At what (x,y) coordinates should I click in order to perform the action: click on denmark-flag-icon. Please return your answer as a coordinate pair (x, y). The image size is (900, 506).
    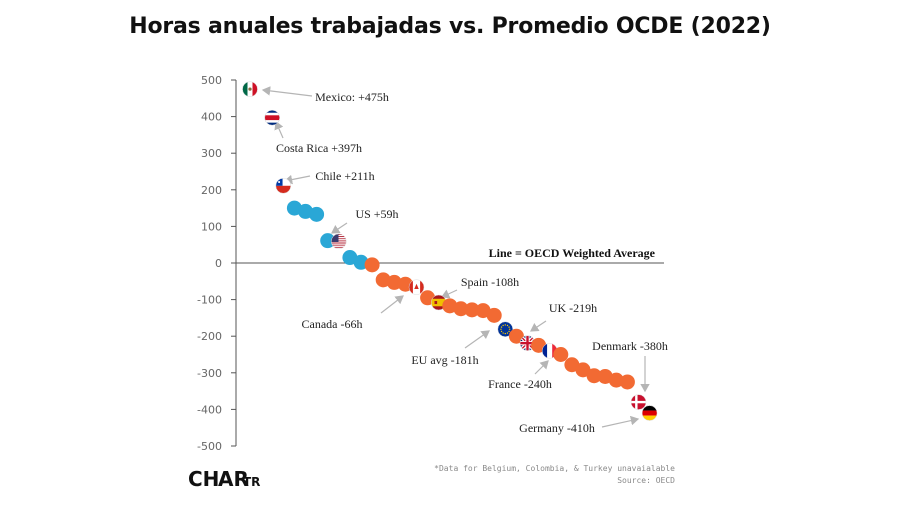
    Looking at the image, I should click on (638, 402).